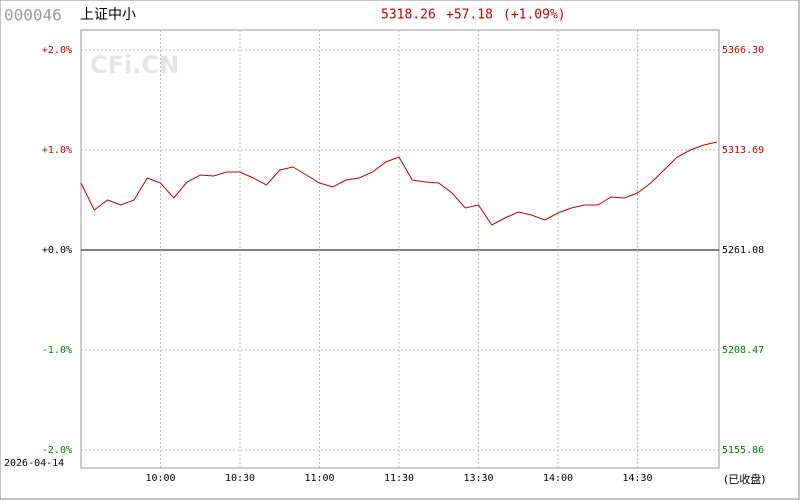 This screenshot has width=800, height=500. I want to click on watermark: CFi.CN, so click(134, 65).